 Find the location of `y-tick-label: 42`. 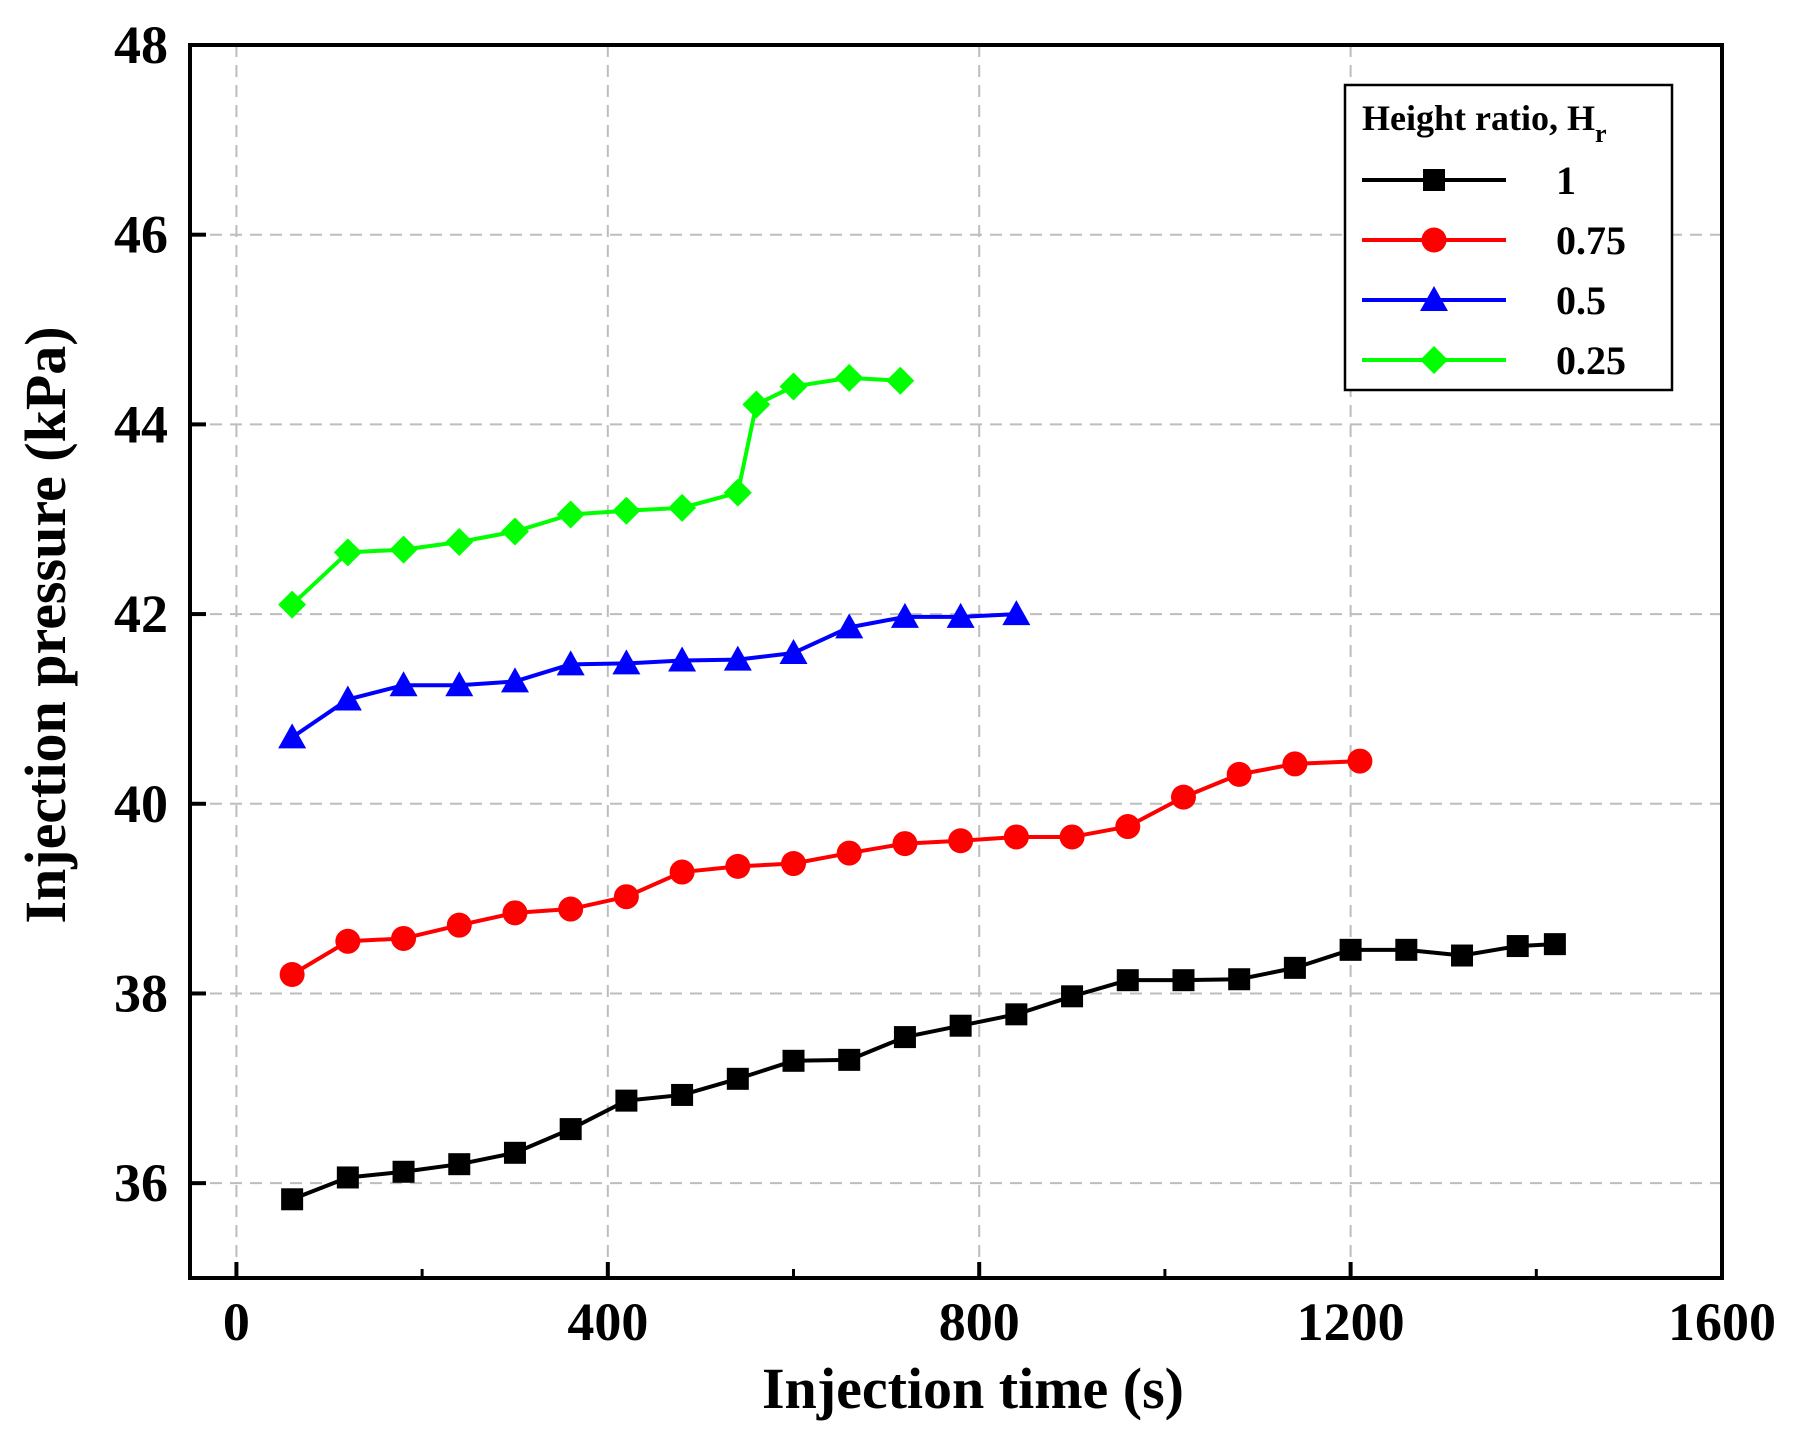

y-tick-label: 42 is located at coordinates (141, 614).